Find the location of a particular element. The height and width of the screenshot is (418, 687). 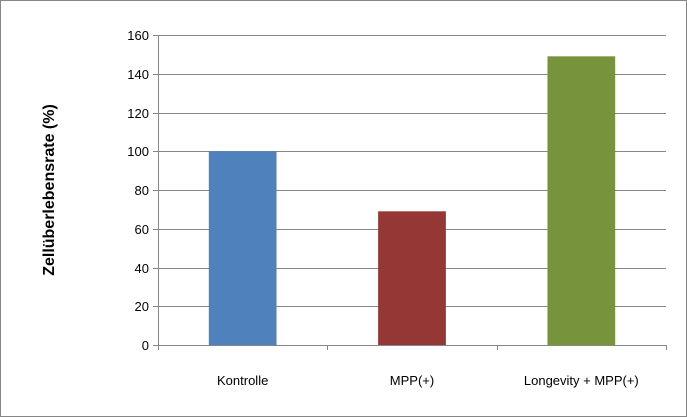

x-tick-label: MPP(+) is located at coordinates (412, 380).